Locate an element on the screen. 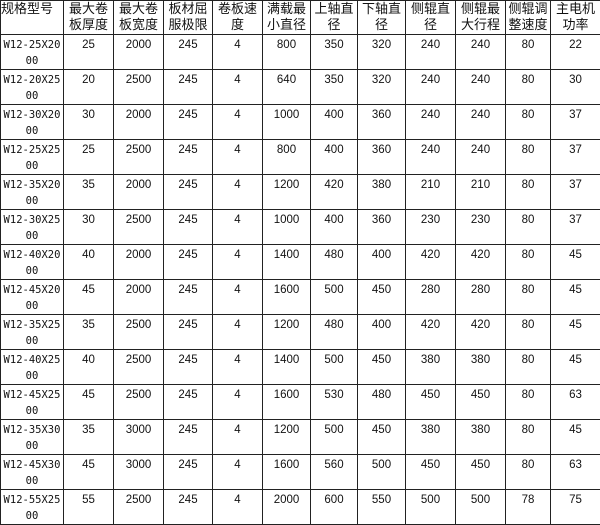 This screenshot has width=600, height=525. model-cell: W12-40X2000 is located at coordinates (32, 262).